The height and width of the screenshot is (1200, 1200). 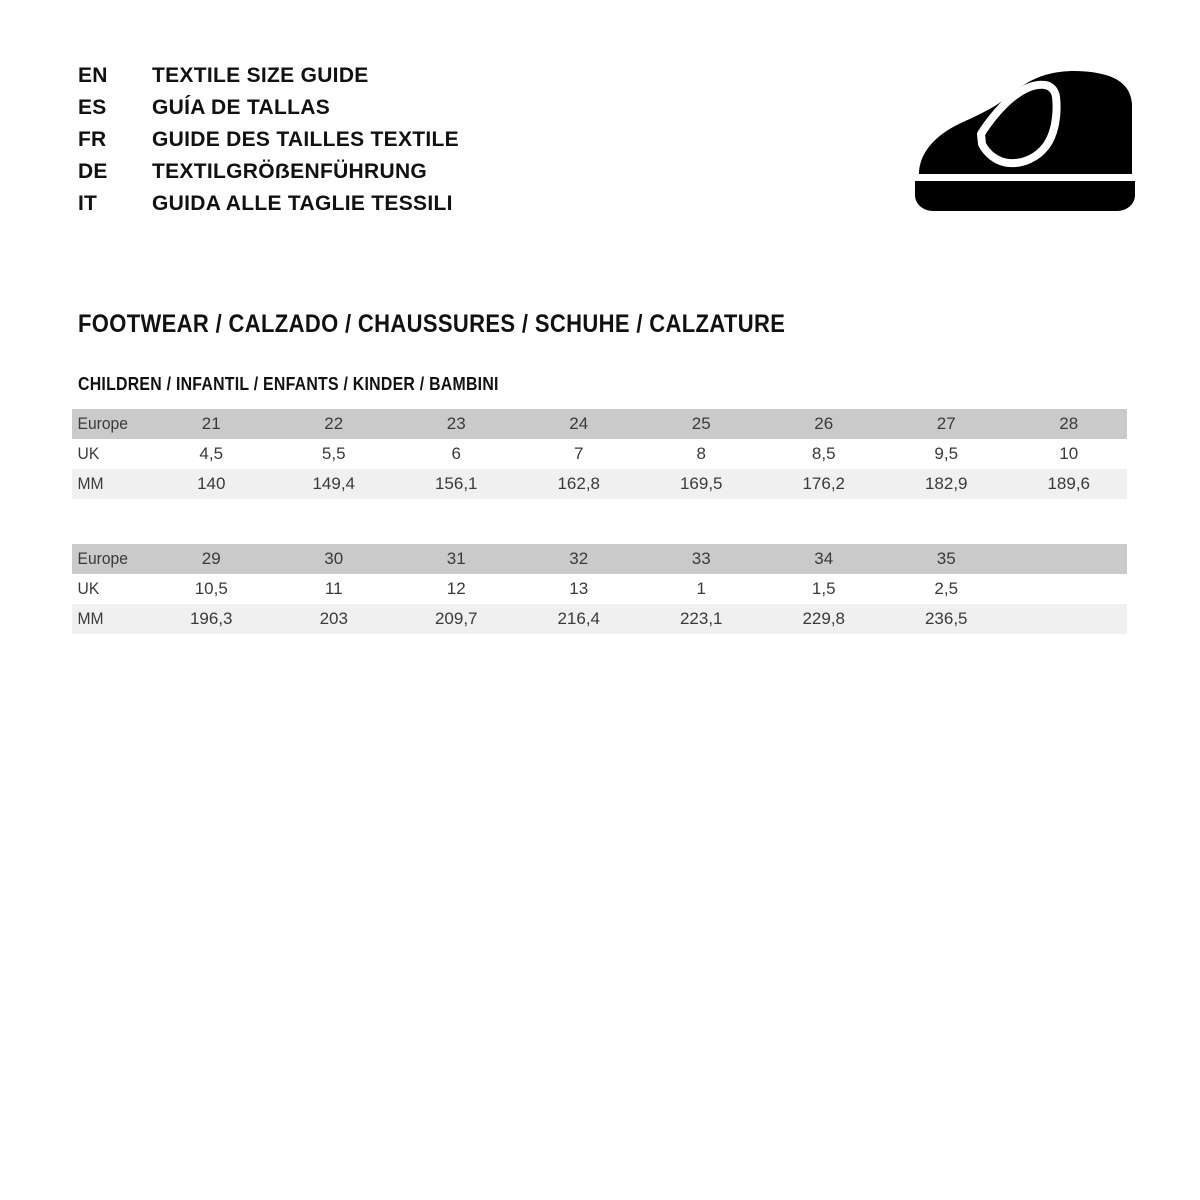 I want to click on language-row-en: EN TEXTILE SIZE GUIDE, so click(x=428, y=80).